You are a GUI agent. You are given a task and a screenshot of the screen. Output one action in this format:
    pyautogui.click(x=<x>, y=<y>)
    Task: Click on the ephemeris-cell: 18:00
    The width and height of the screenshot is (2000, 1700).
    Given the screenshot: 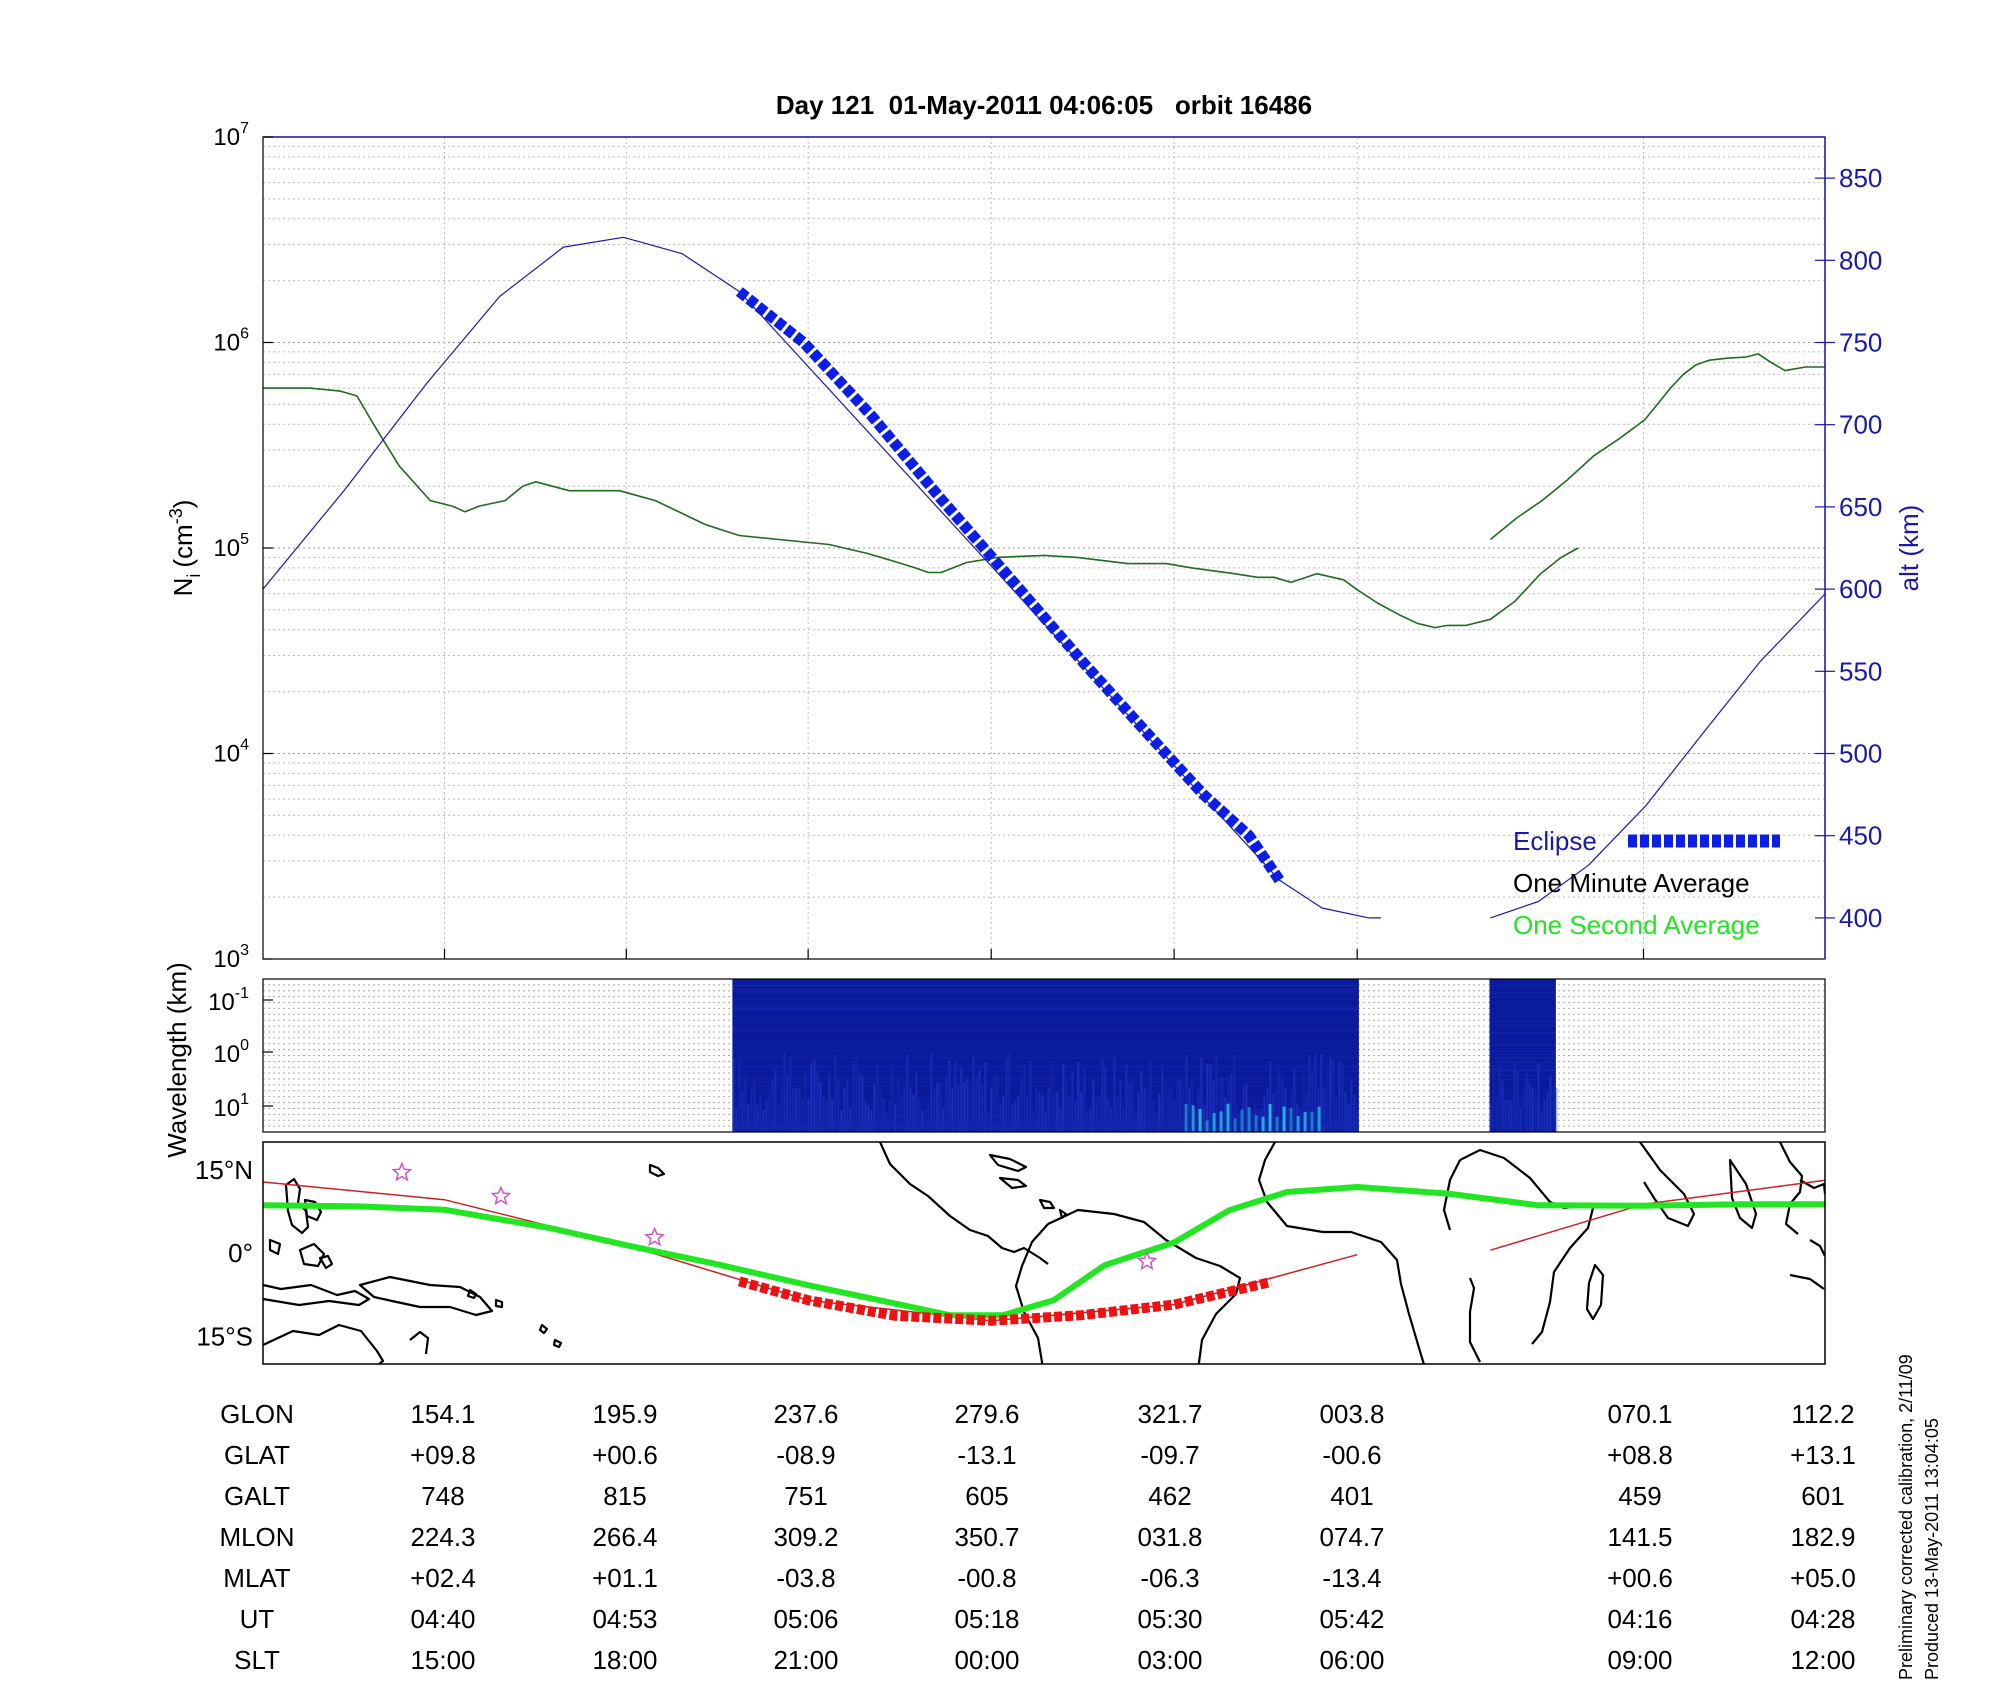 What is the action you would take?
    pyautogui.click(x=624, y=1660)
    